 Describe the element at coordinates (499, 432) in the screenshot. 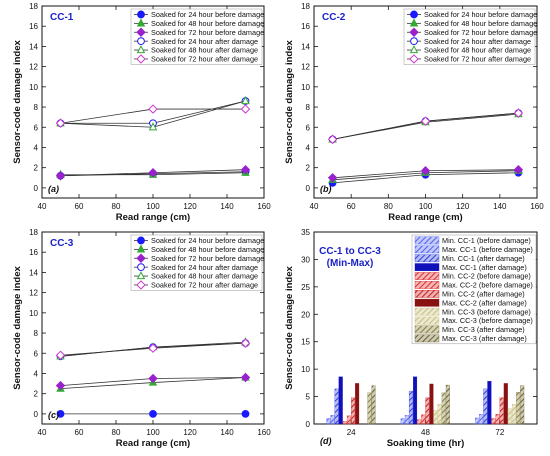

I see `x-tick-label: 72` at that location.